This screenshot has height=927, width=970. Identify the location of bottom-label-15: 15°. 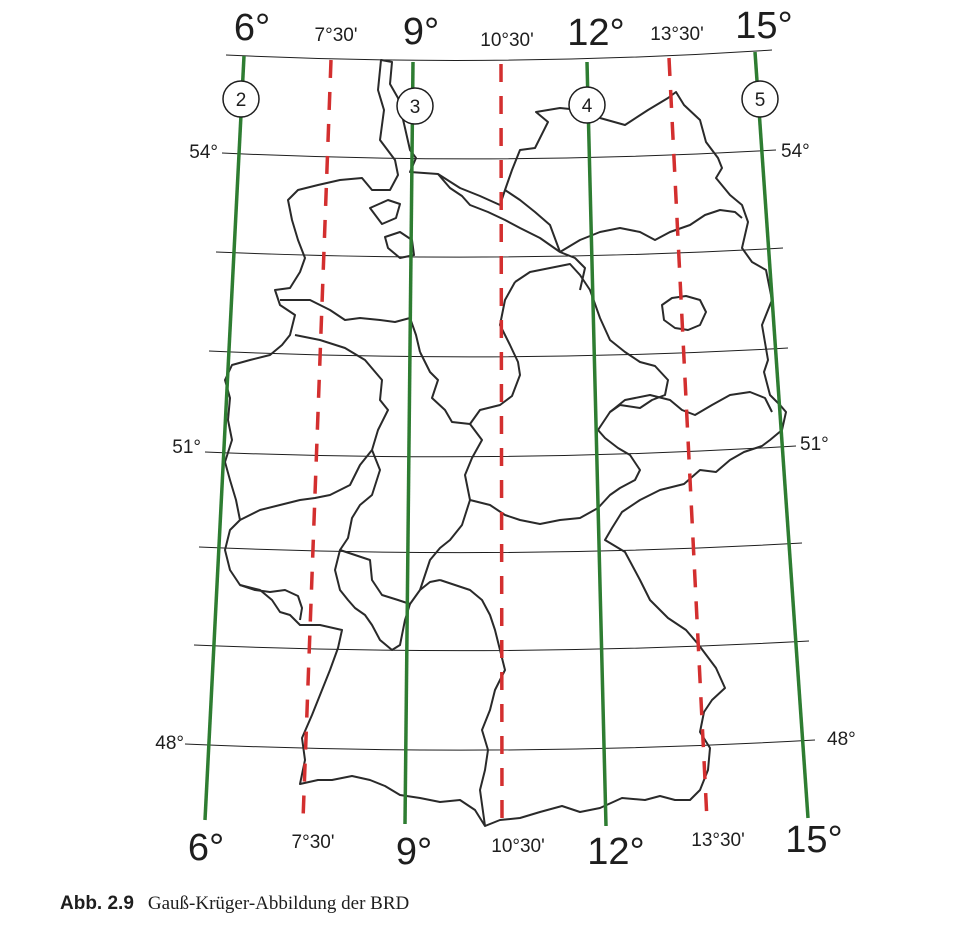
(813, 840).